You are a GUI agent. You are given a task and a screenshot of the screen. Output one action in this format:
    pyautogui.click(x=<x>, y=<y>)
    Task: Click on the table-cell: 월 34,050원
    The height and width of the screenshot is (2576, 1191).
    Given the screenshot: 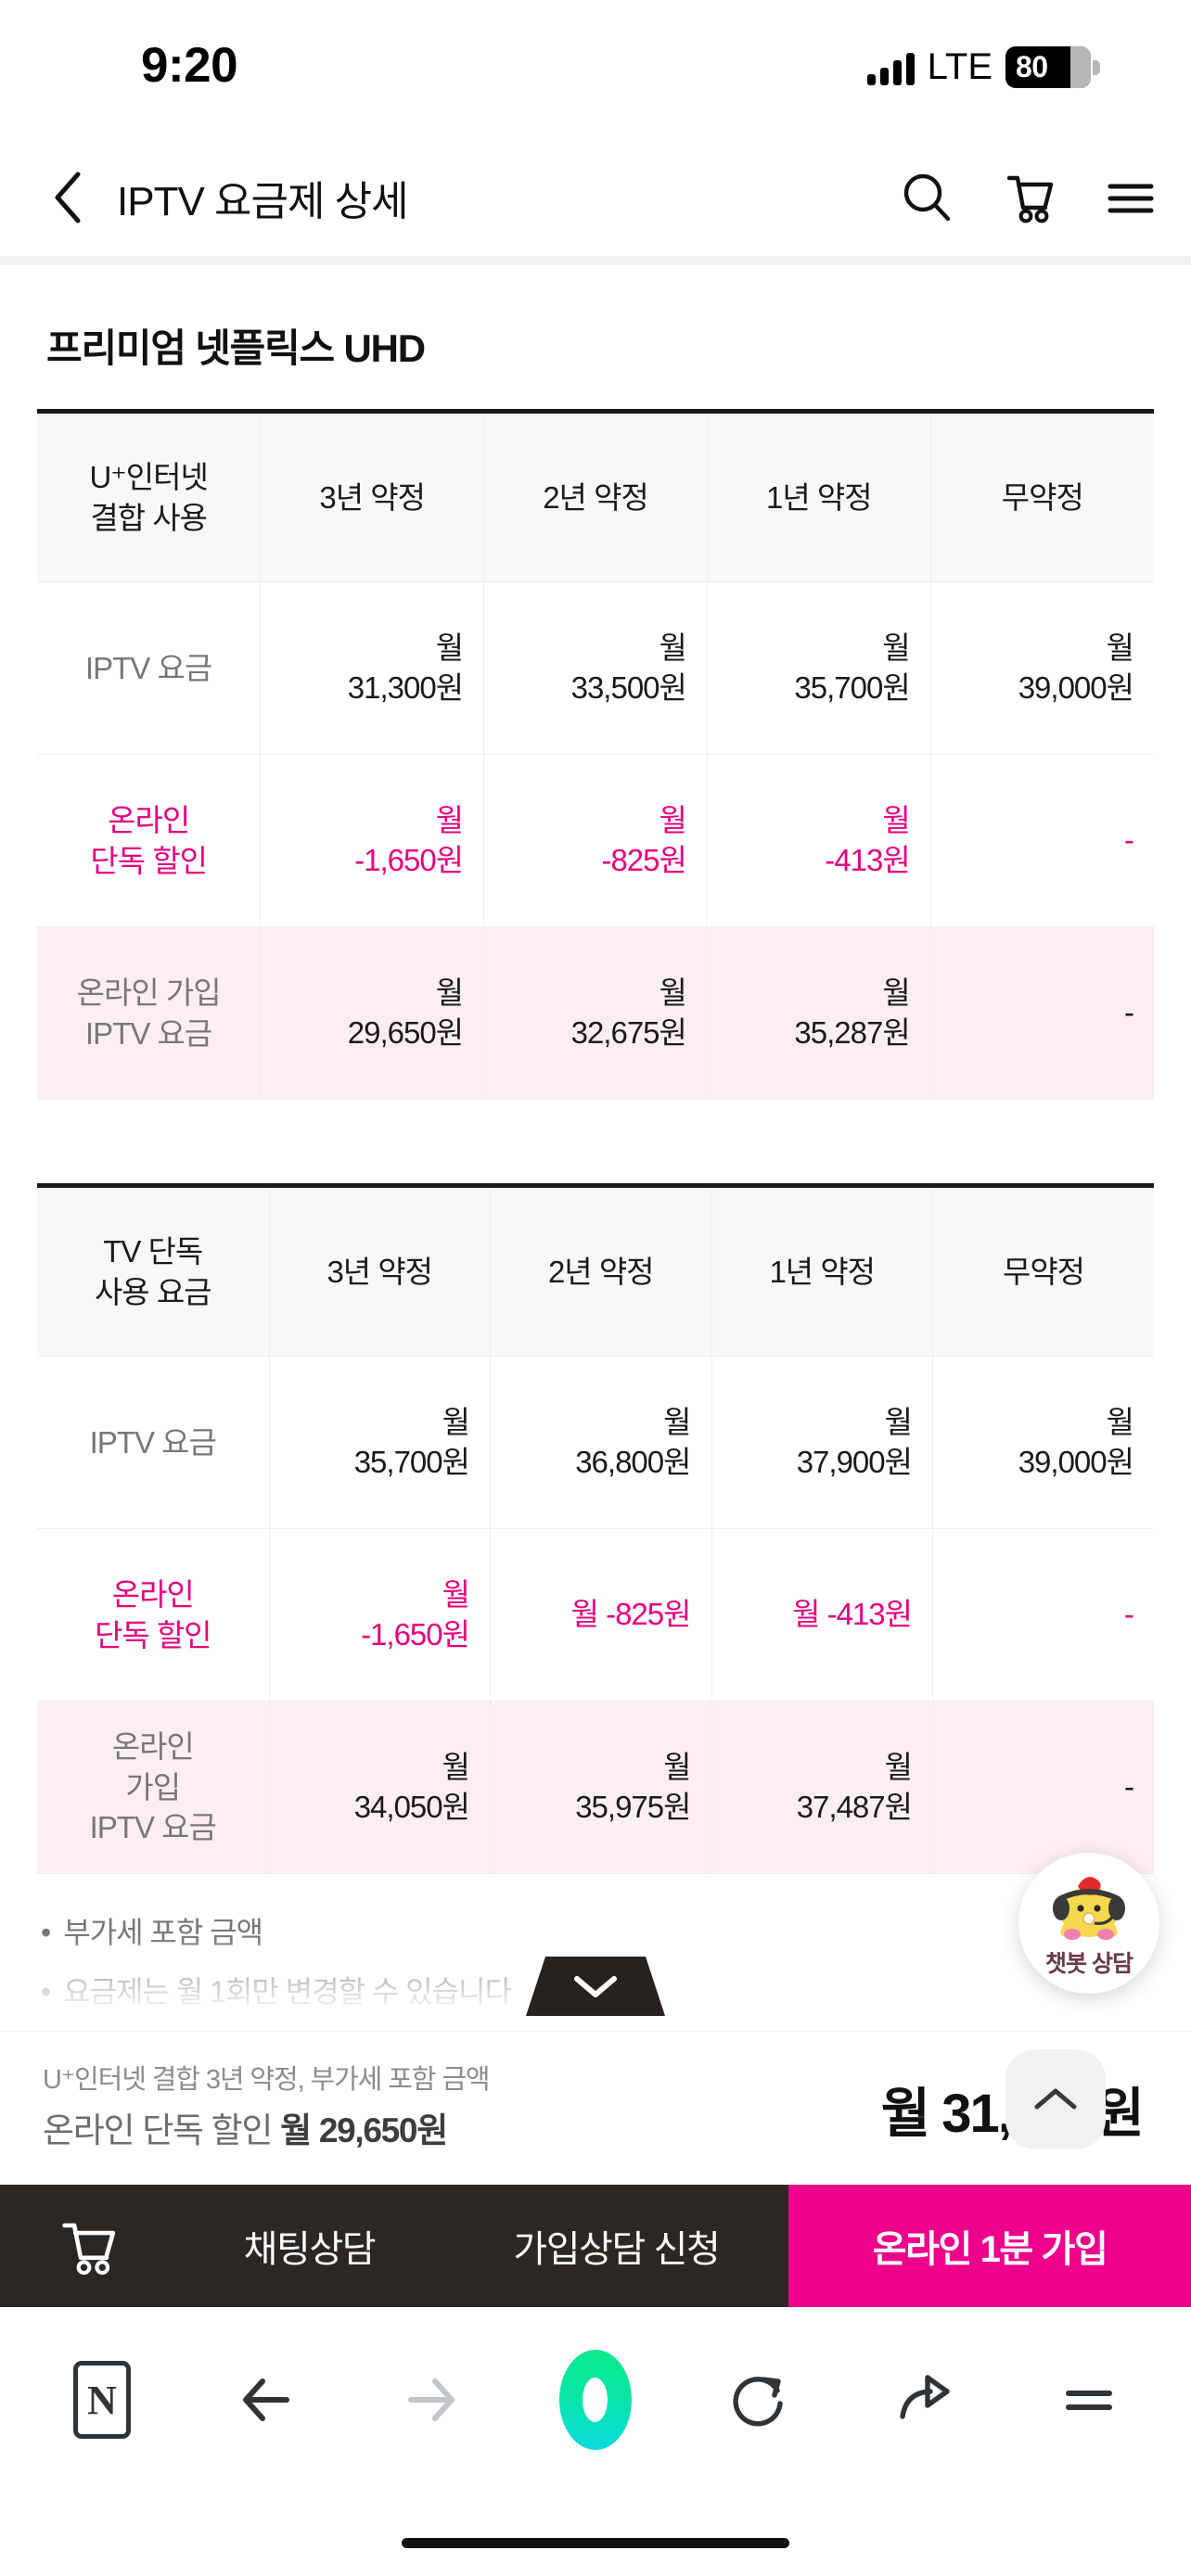 What is the action you would take?
    pyautogui.click(x=380, y=1787)
    